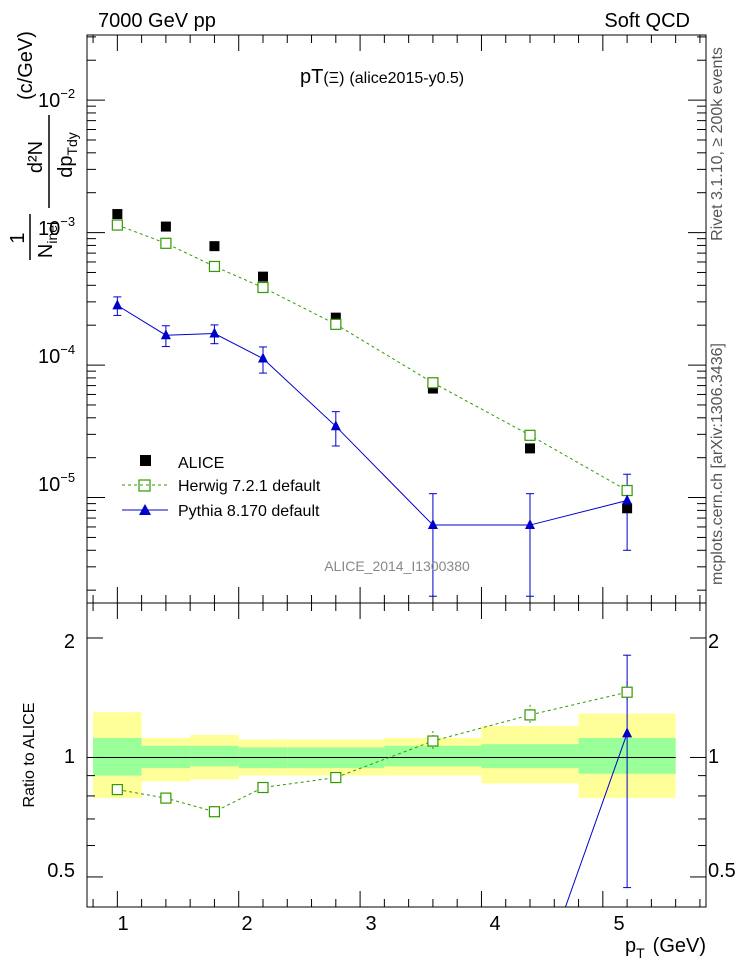 Image resolution: width=746 pixels, height=972 pixels. What do you see at coordinates (145, 509) in the screenshot?
I see `legend-pythia-marker` at bounding box center [145, 509].